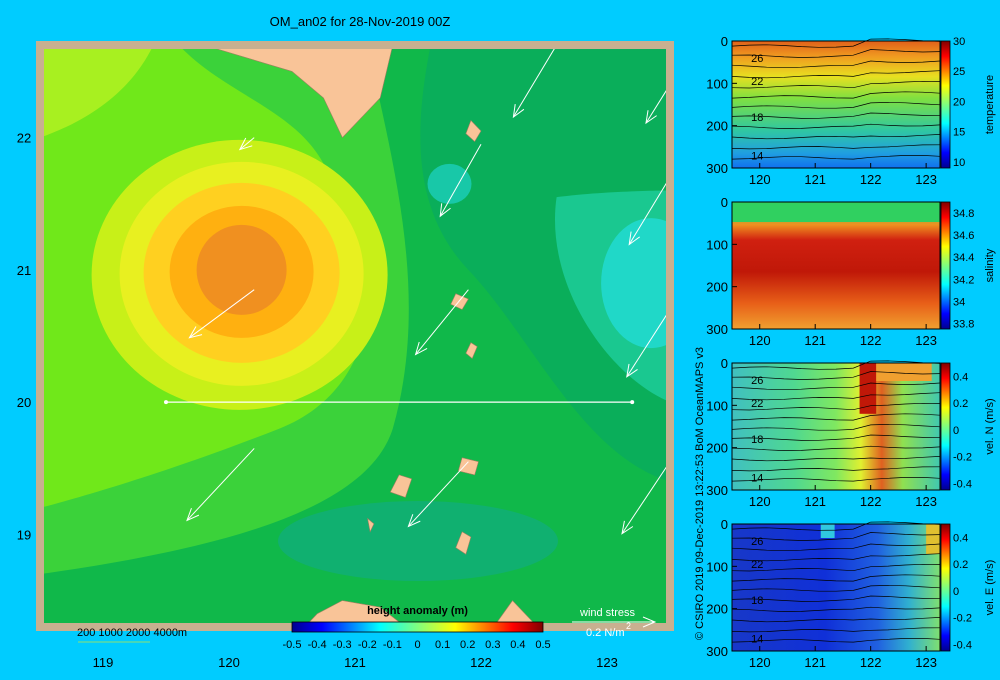 The image size is (1000, 680). What do you see at coordinates (757, 404) in the screenshot?
I see `contour-label-1: 22` at bounding box center [757, 404].